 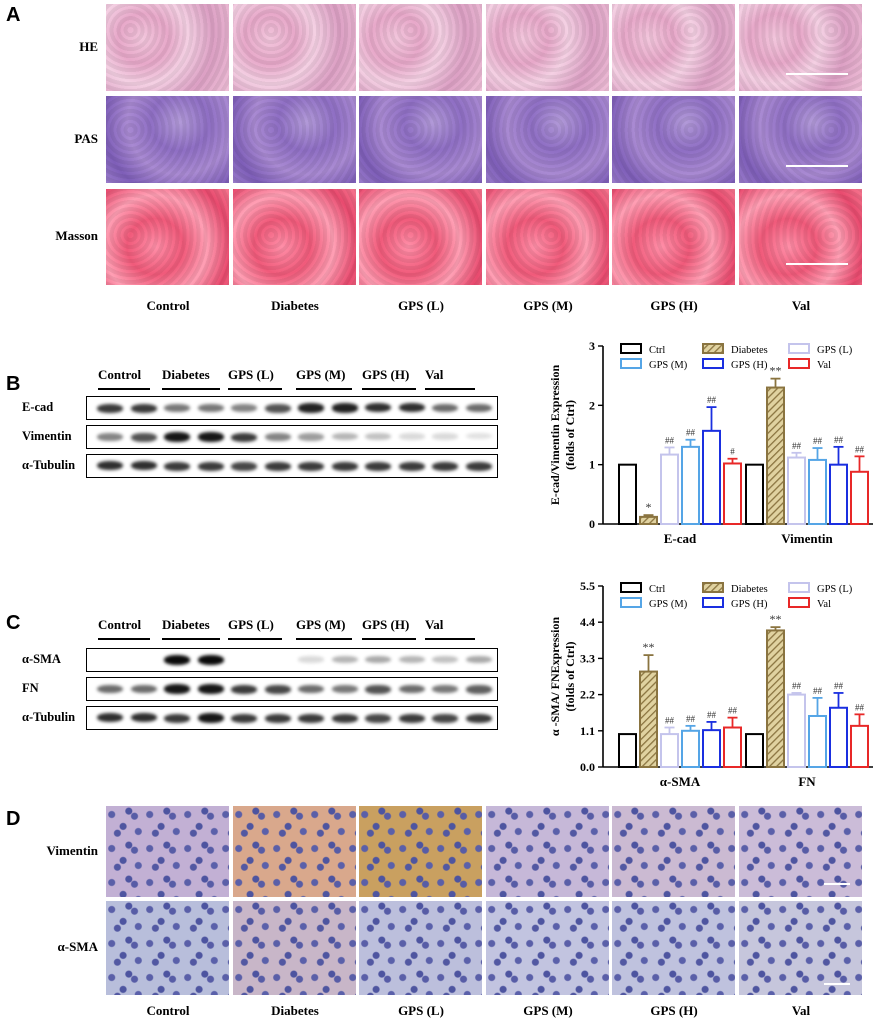 I want to click on ihc-column-label-gps-h: GPS (H), so click(x=674, y=1010).